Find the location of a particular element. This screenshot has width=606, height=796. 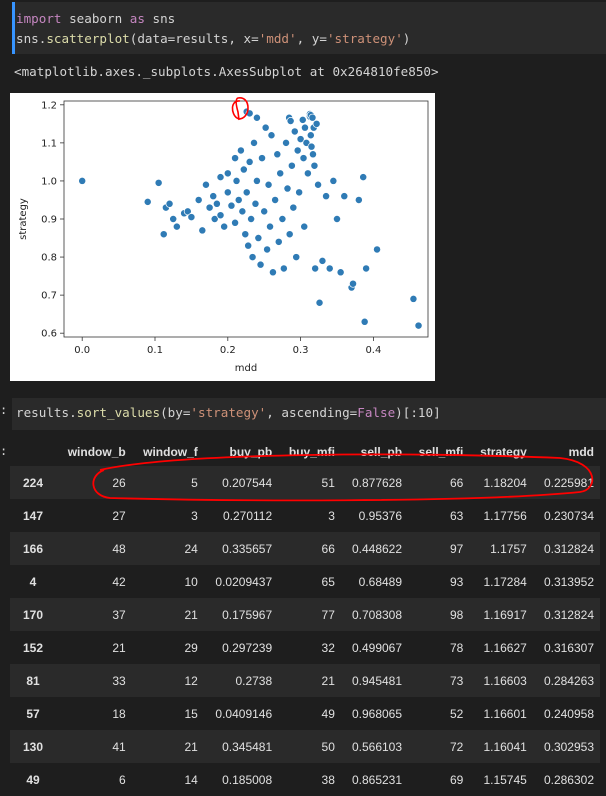

table-cell: 0.2738 is located at coordinates (254, 680).